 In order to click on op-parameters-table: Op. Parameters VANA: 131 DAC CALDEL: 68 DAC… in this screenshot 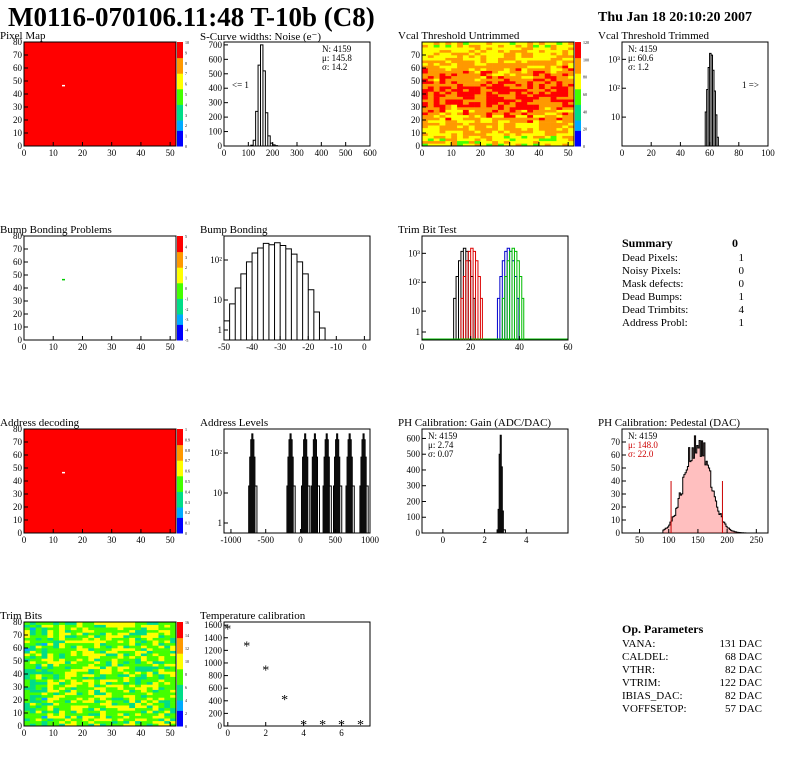, I will do `click(692, 672)`.